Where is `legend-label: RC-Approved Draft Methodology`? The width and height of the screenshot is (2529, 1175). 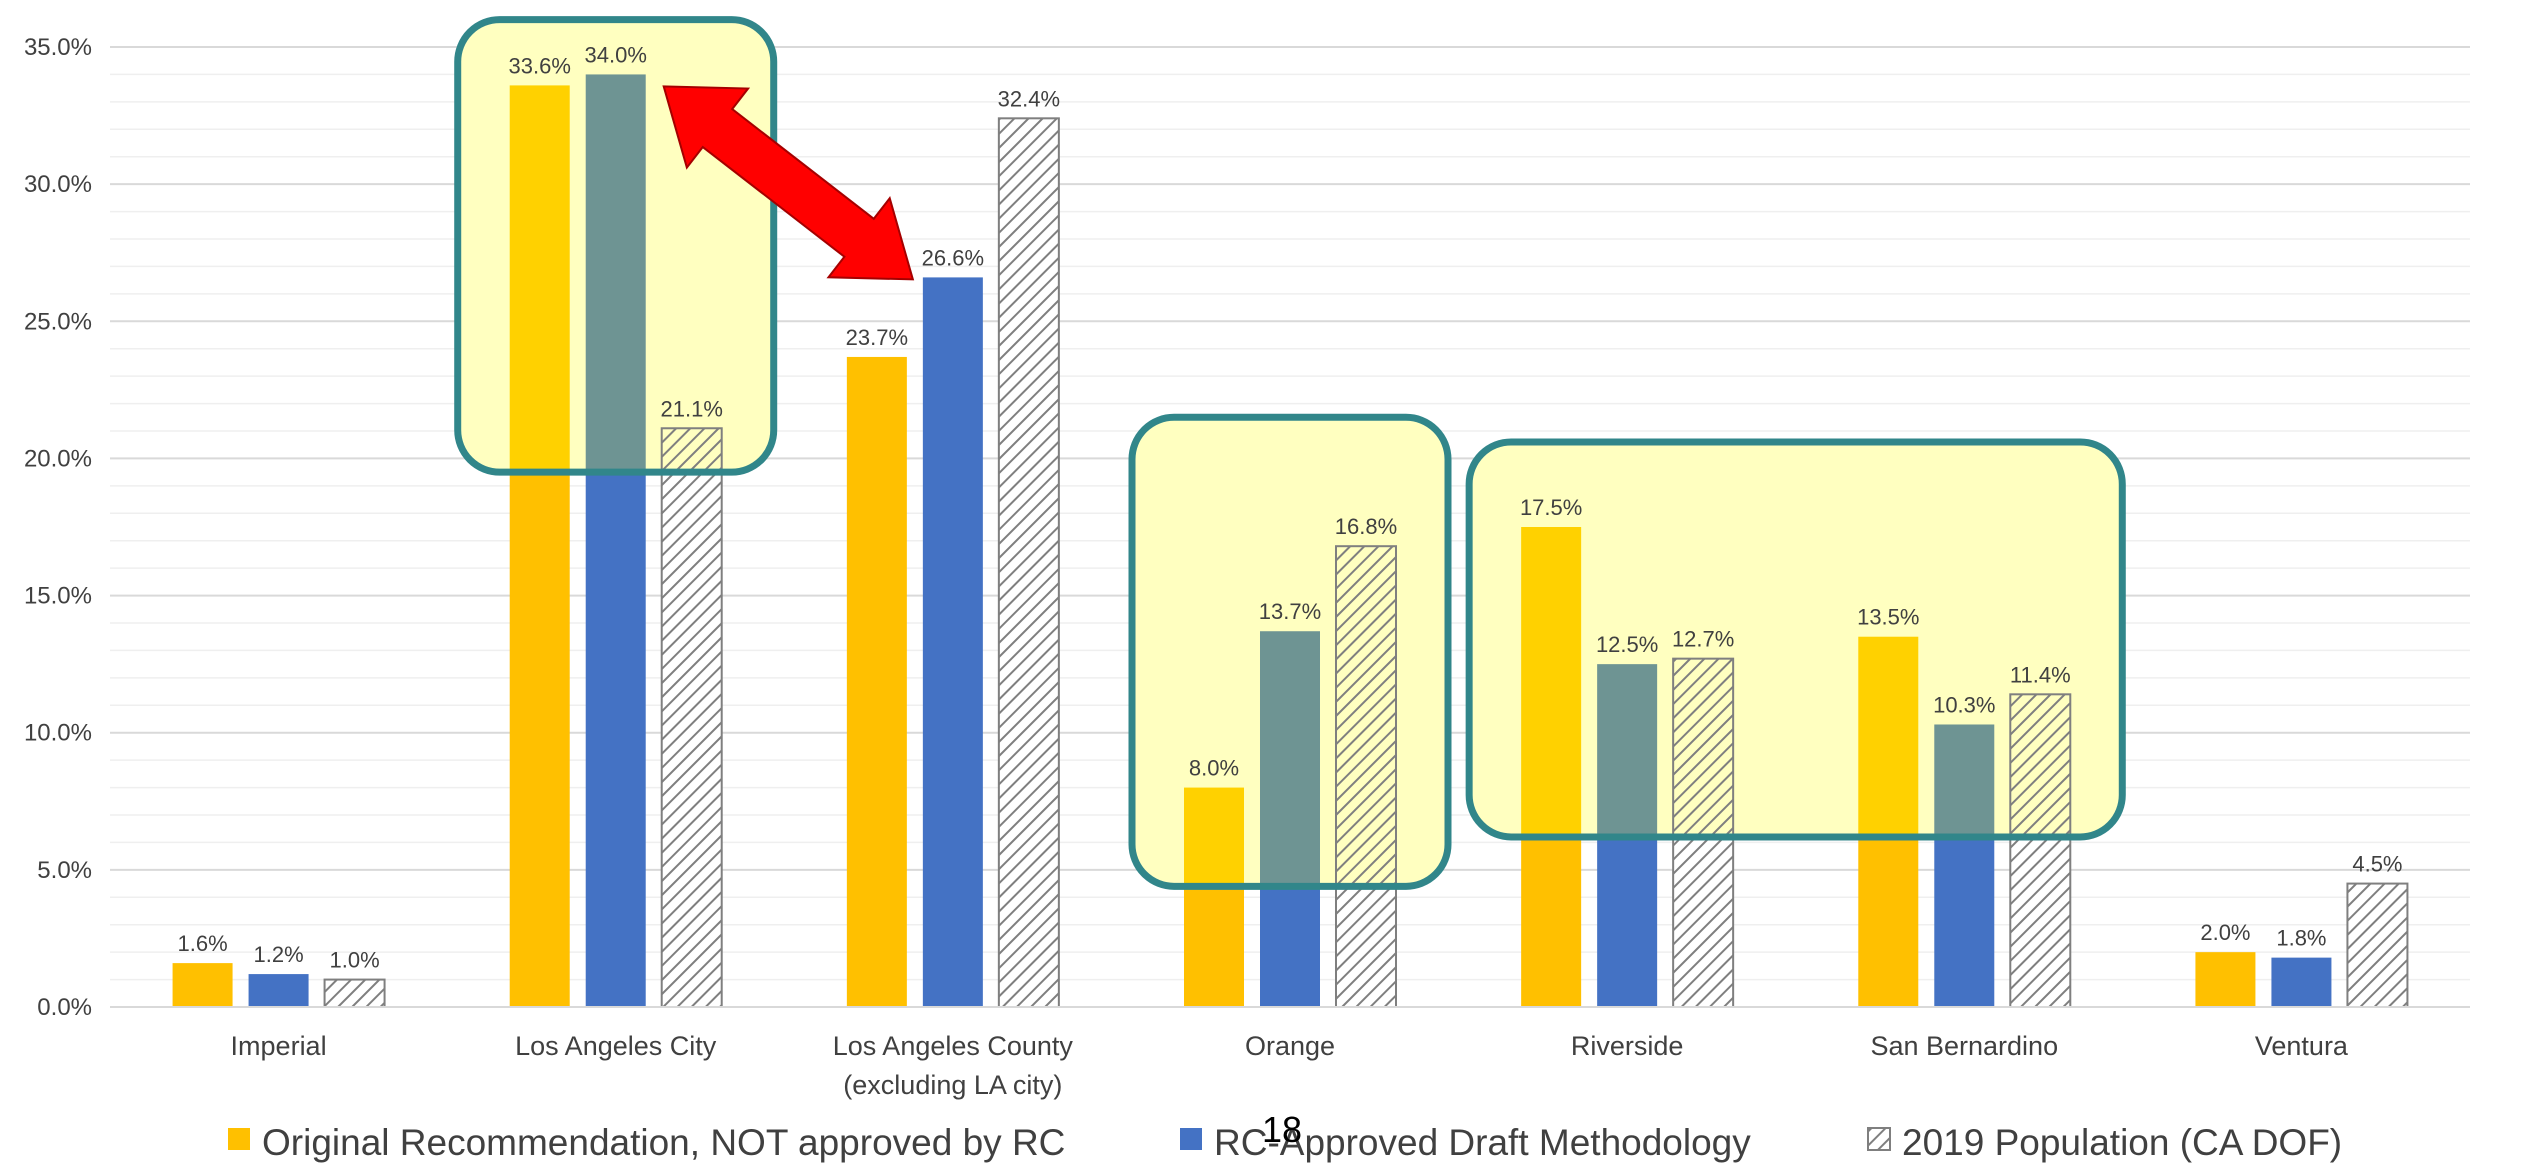
legend-label: RC-Approved Draft Methodology is located at coordinates (1482, 1142).